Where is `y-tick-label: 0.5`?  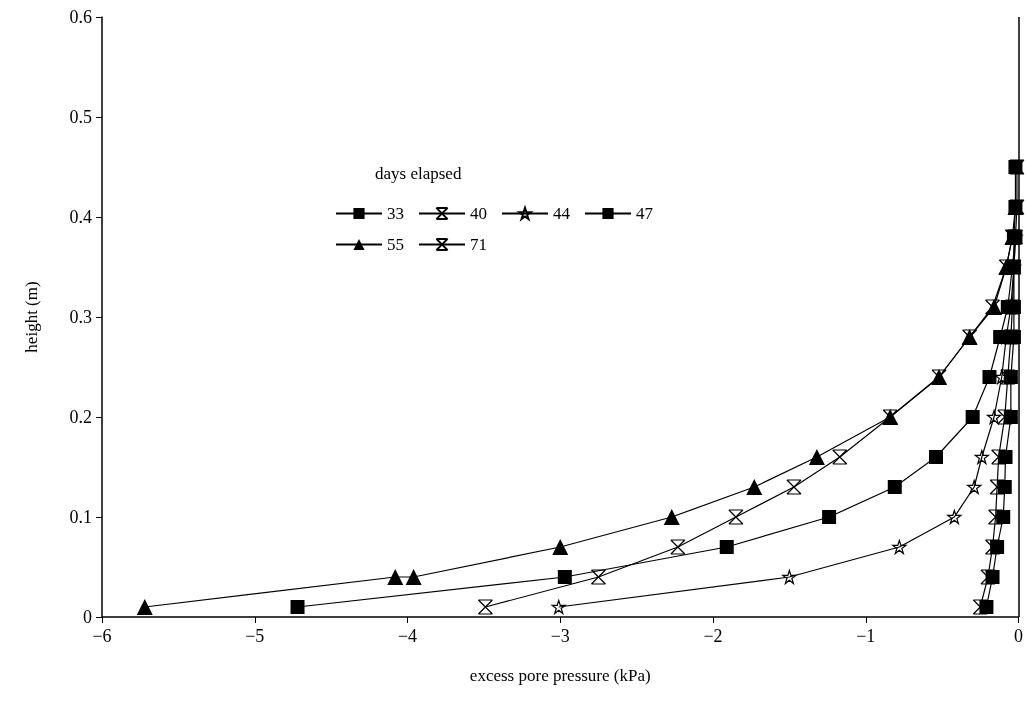
y-tick-label: 0.5 is located at coordinates (80, 117).